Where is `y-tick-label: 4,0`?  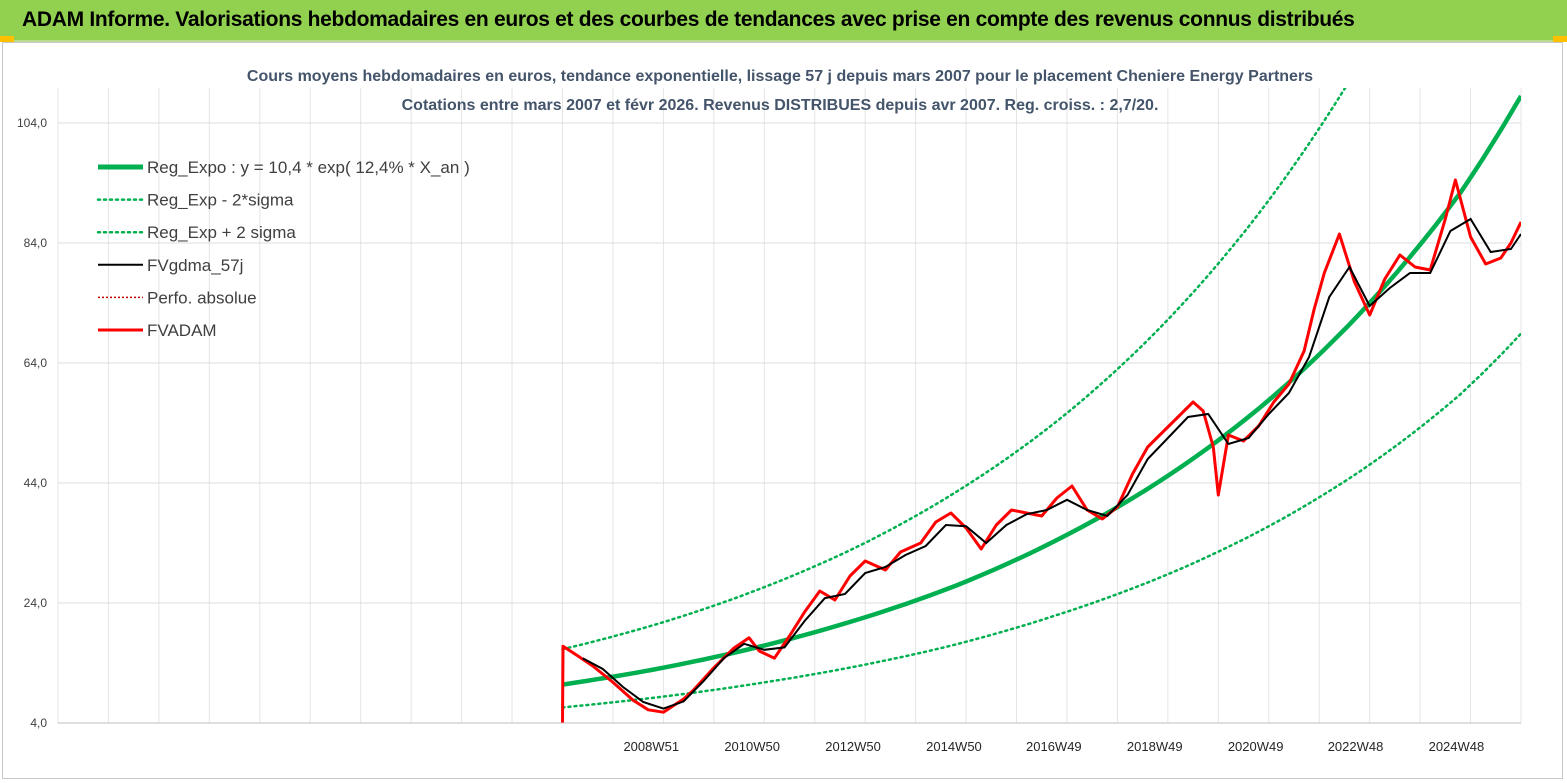
y-tick-label: 4,0 is located at coordinates (38, 723).